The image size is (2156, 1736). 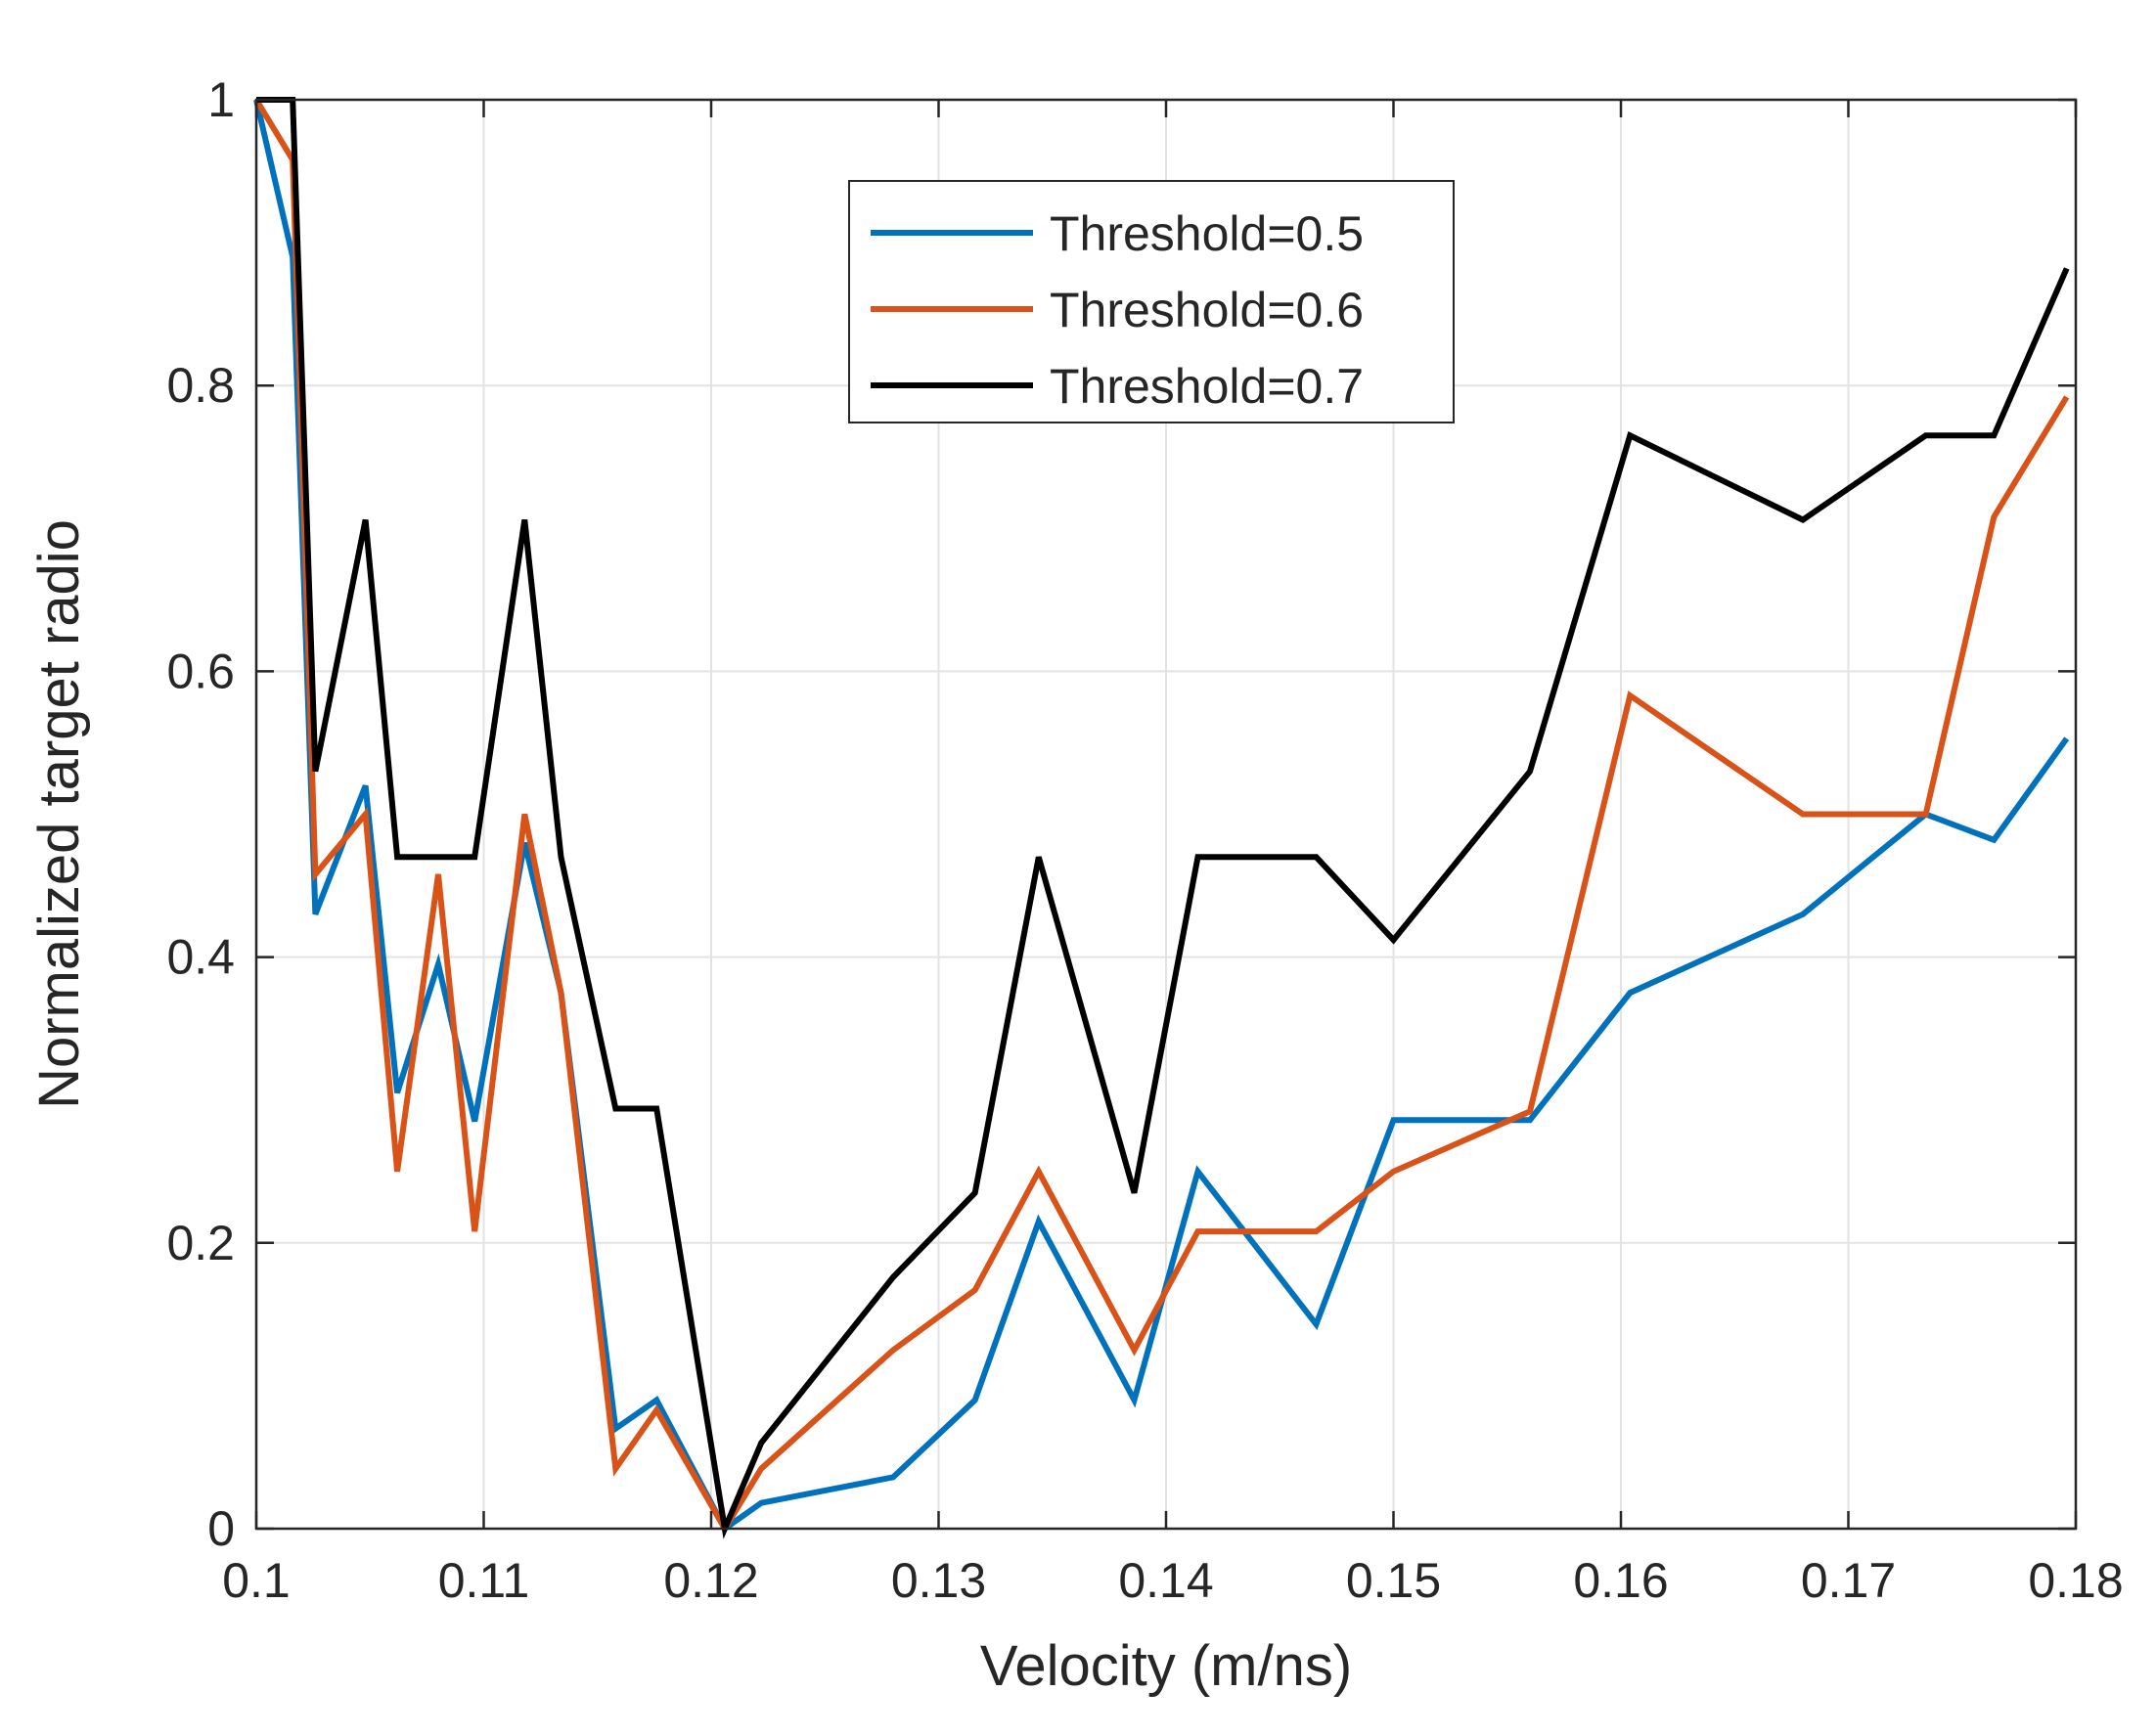 I want to click on x-tick-label: 0.14, so click(x=1165, y=1580).